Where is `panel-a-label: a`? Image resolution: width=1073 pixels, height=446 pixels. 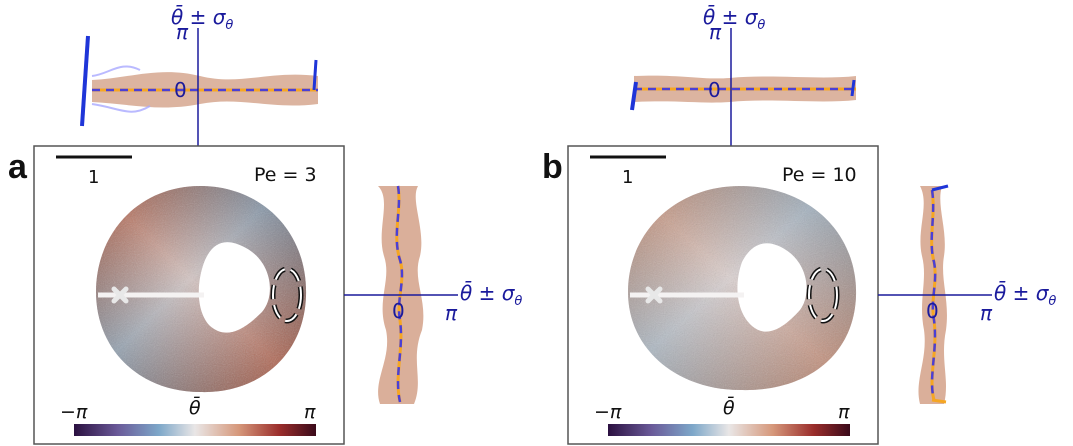
panel-a-label: a is located at coordinates (17, 167).